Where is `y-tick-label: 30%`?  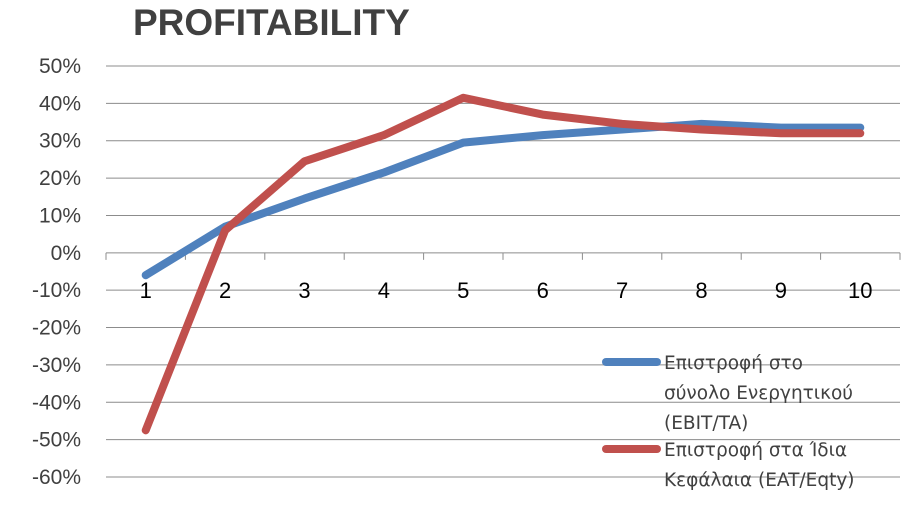
y-tick-label: 30% is located at coordinates (60, 141).